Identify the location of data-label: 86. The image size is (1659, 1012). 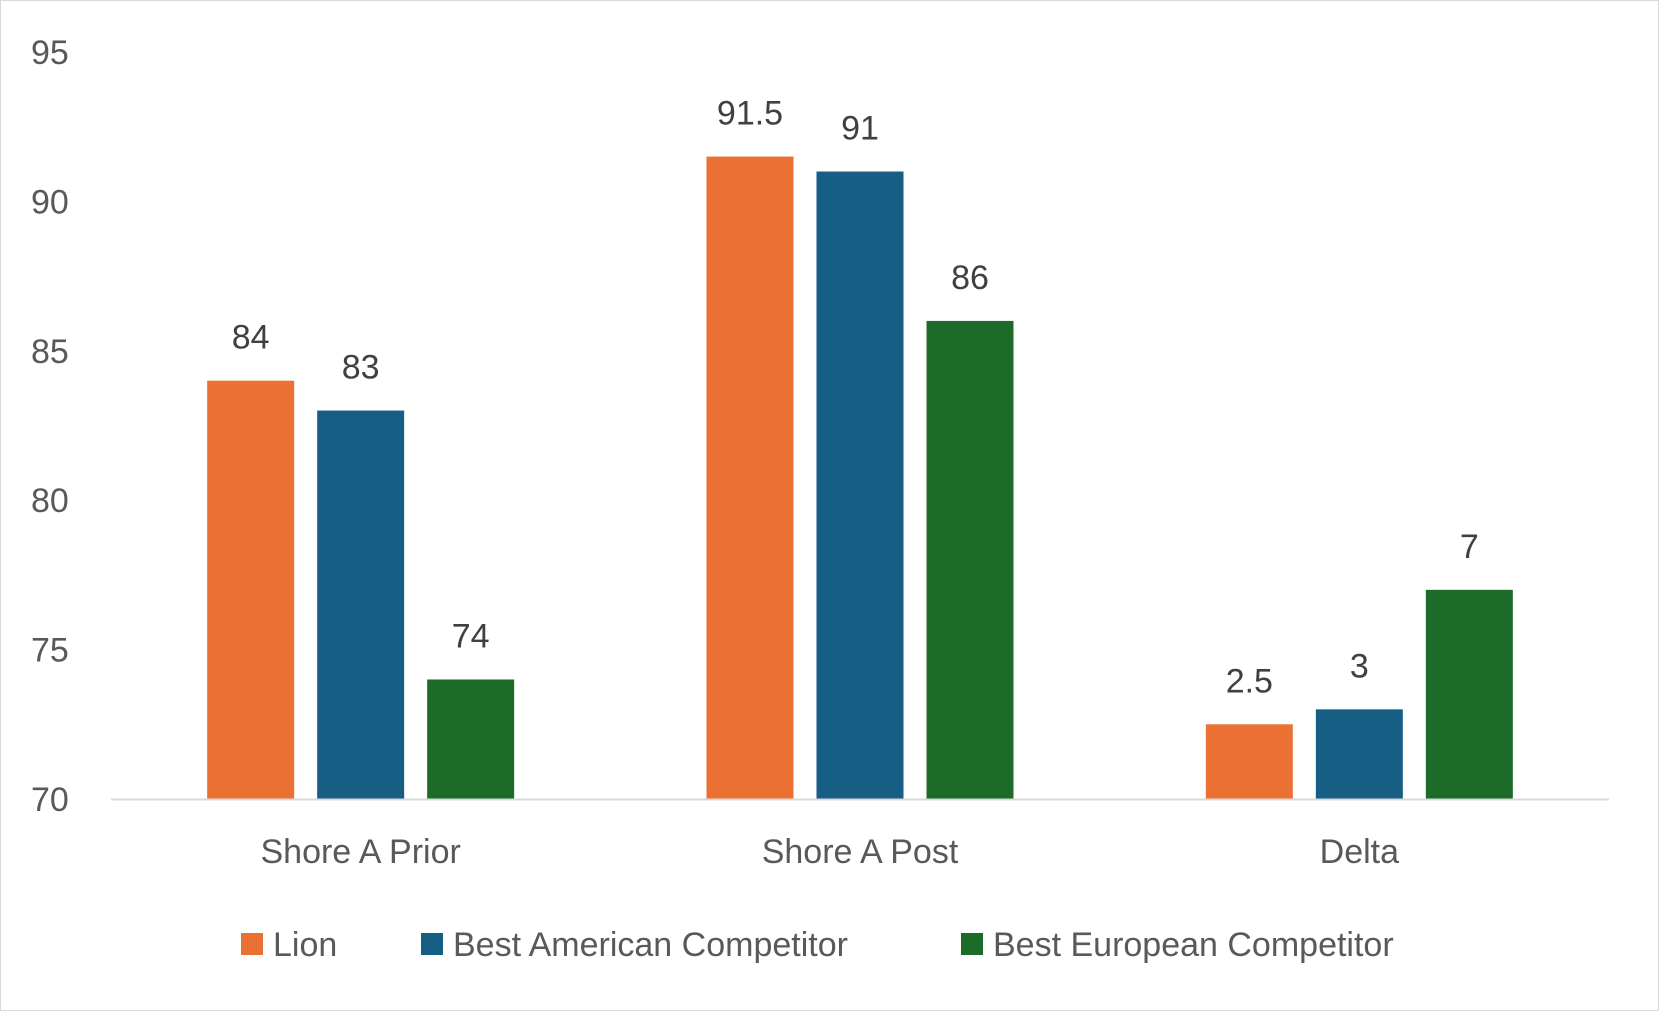
(970, 278).